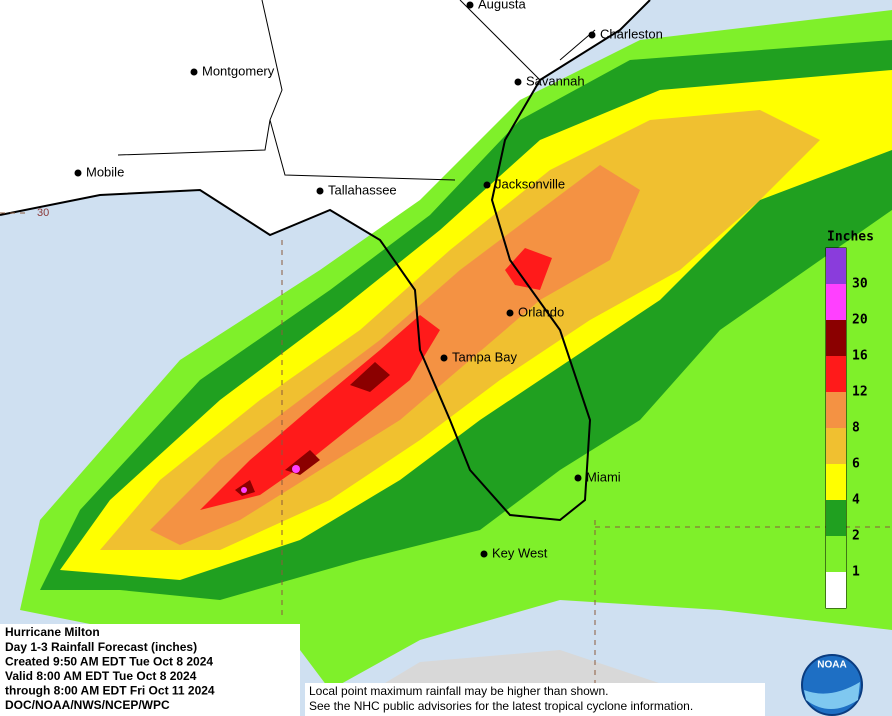 This screenshot has width=892, height=716. What do you see at coordinates (541, 311) in the screenshot?
I see `city-label: Orlando` at bounding box center [541, 311].